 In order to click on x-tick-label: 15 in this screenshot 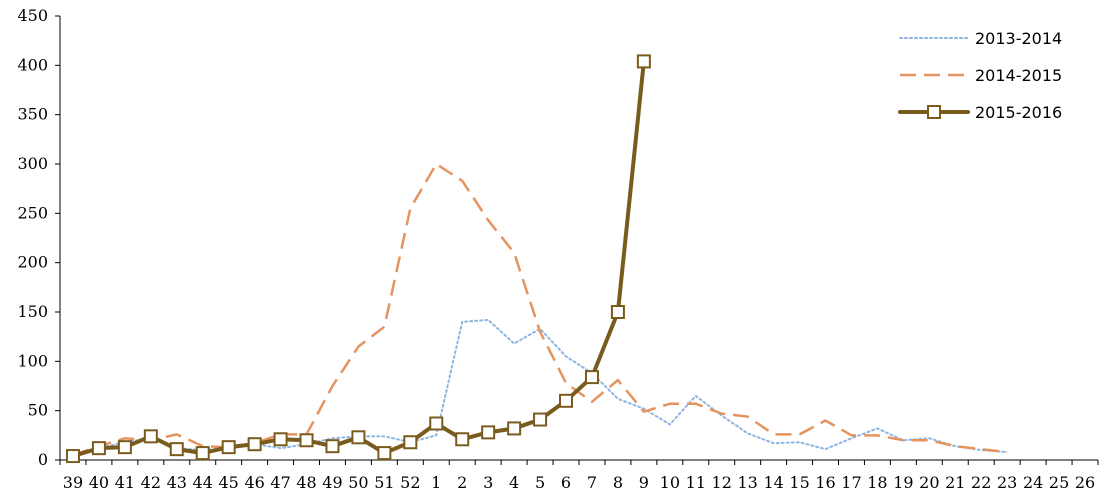, I will do `click(799, 482)`.